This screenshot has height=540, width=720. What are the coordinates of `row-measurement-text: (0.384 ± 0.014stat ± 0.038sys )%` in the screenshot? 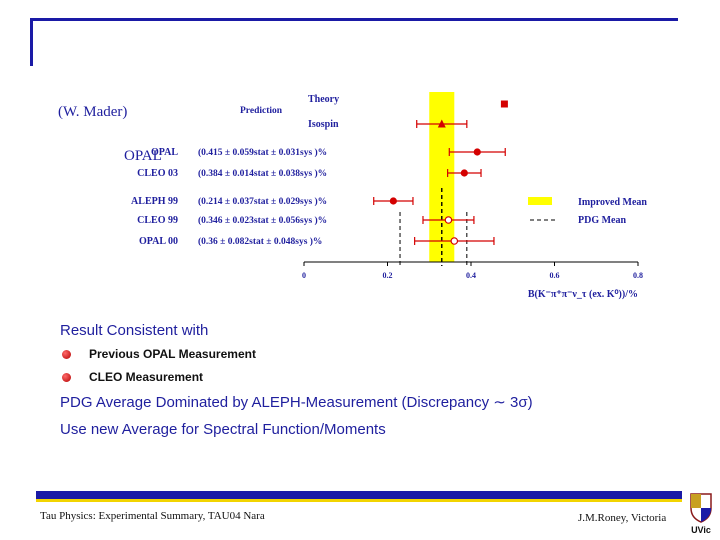 It's located at (262, 173).